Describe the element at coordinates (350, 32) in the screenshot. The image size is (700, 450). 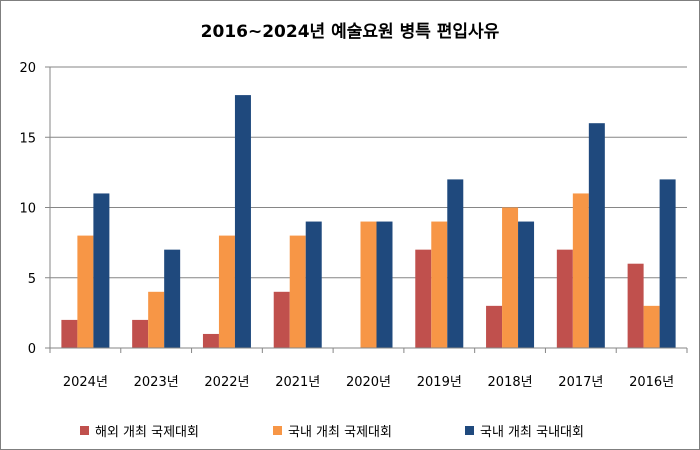
I see `chart-title: 2016~2024년 예술요원 병특 편입사유` at that location.